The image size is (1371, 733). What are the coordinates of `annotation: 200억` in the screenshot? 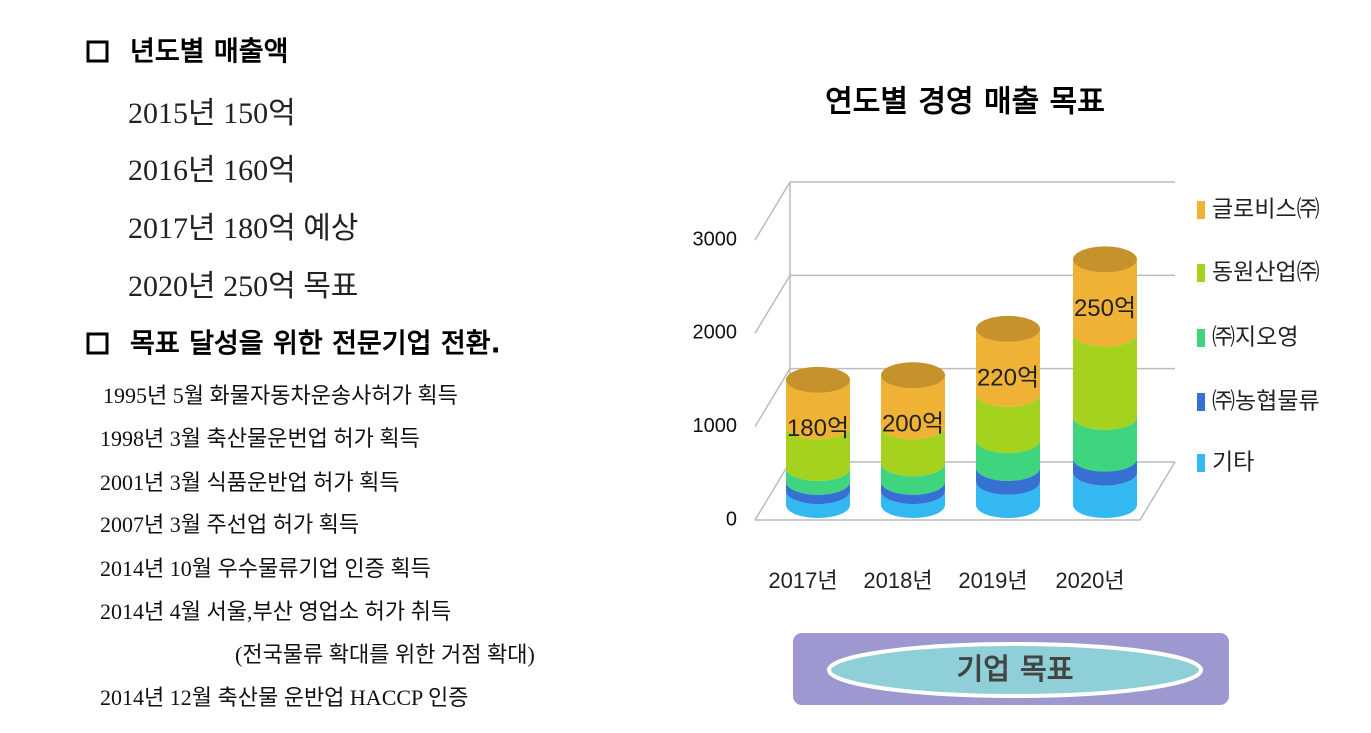 It's located at (913, 424).